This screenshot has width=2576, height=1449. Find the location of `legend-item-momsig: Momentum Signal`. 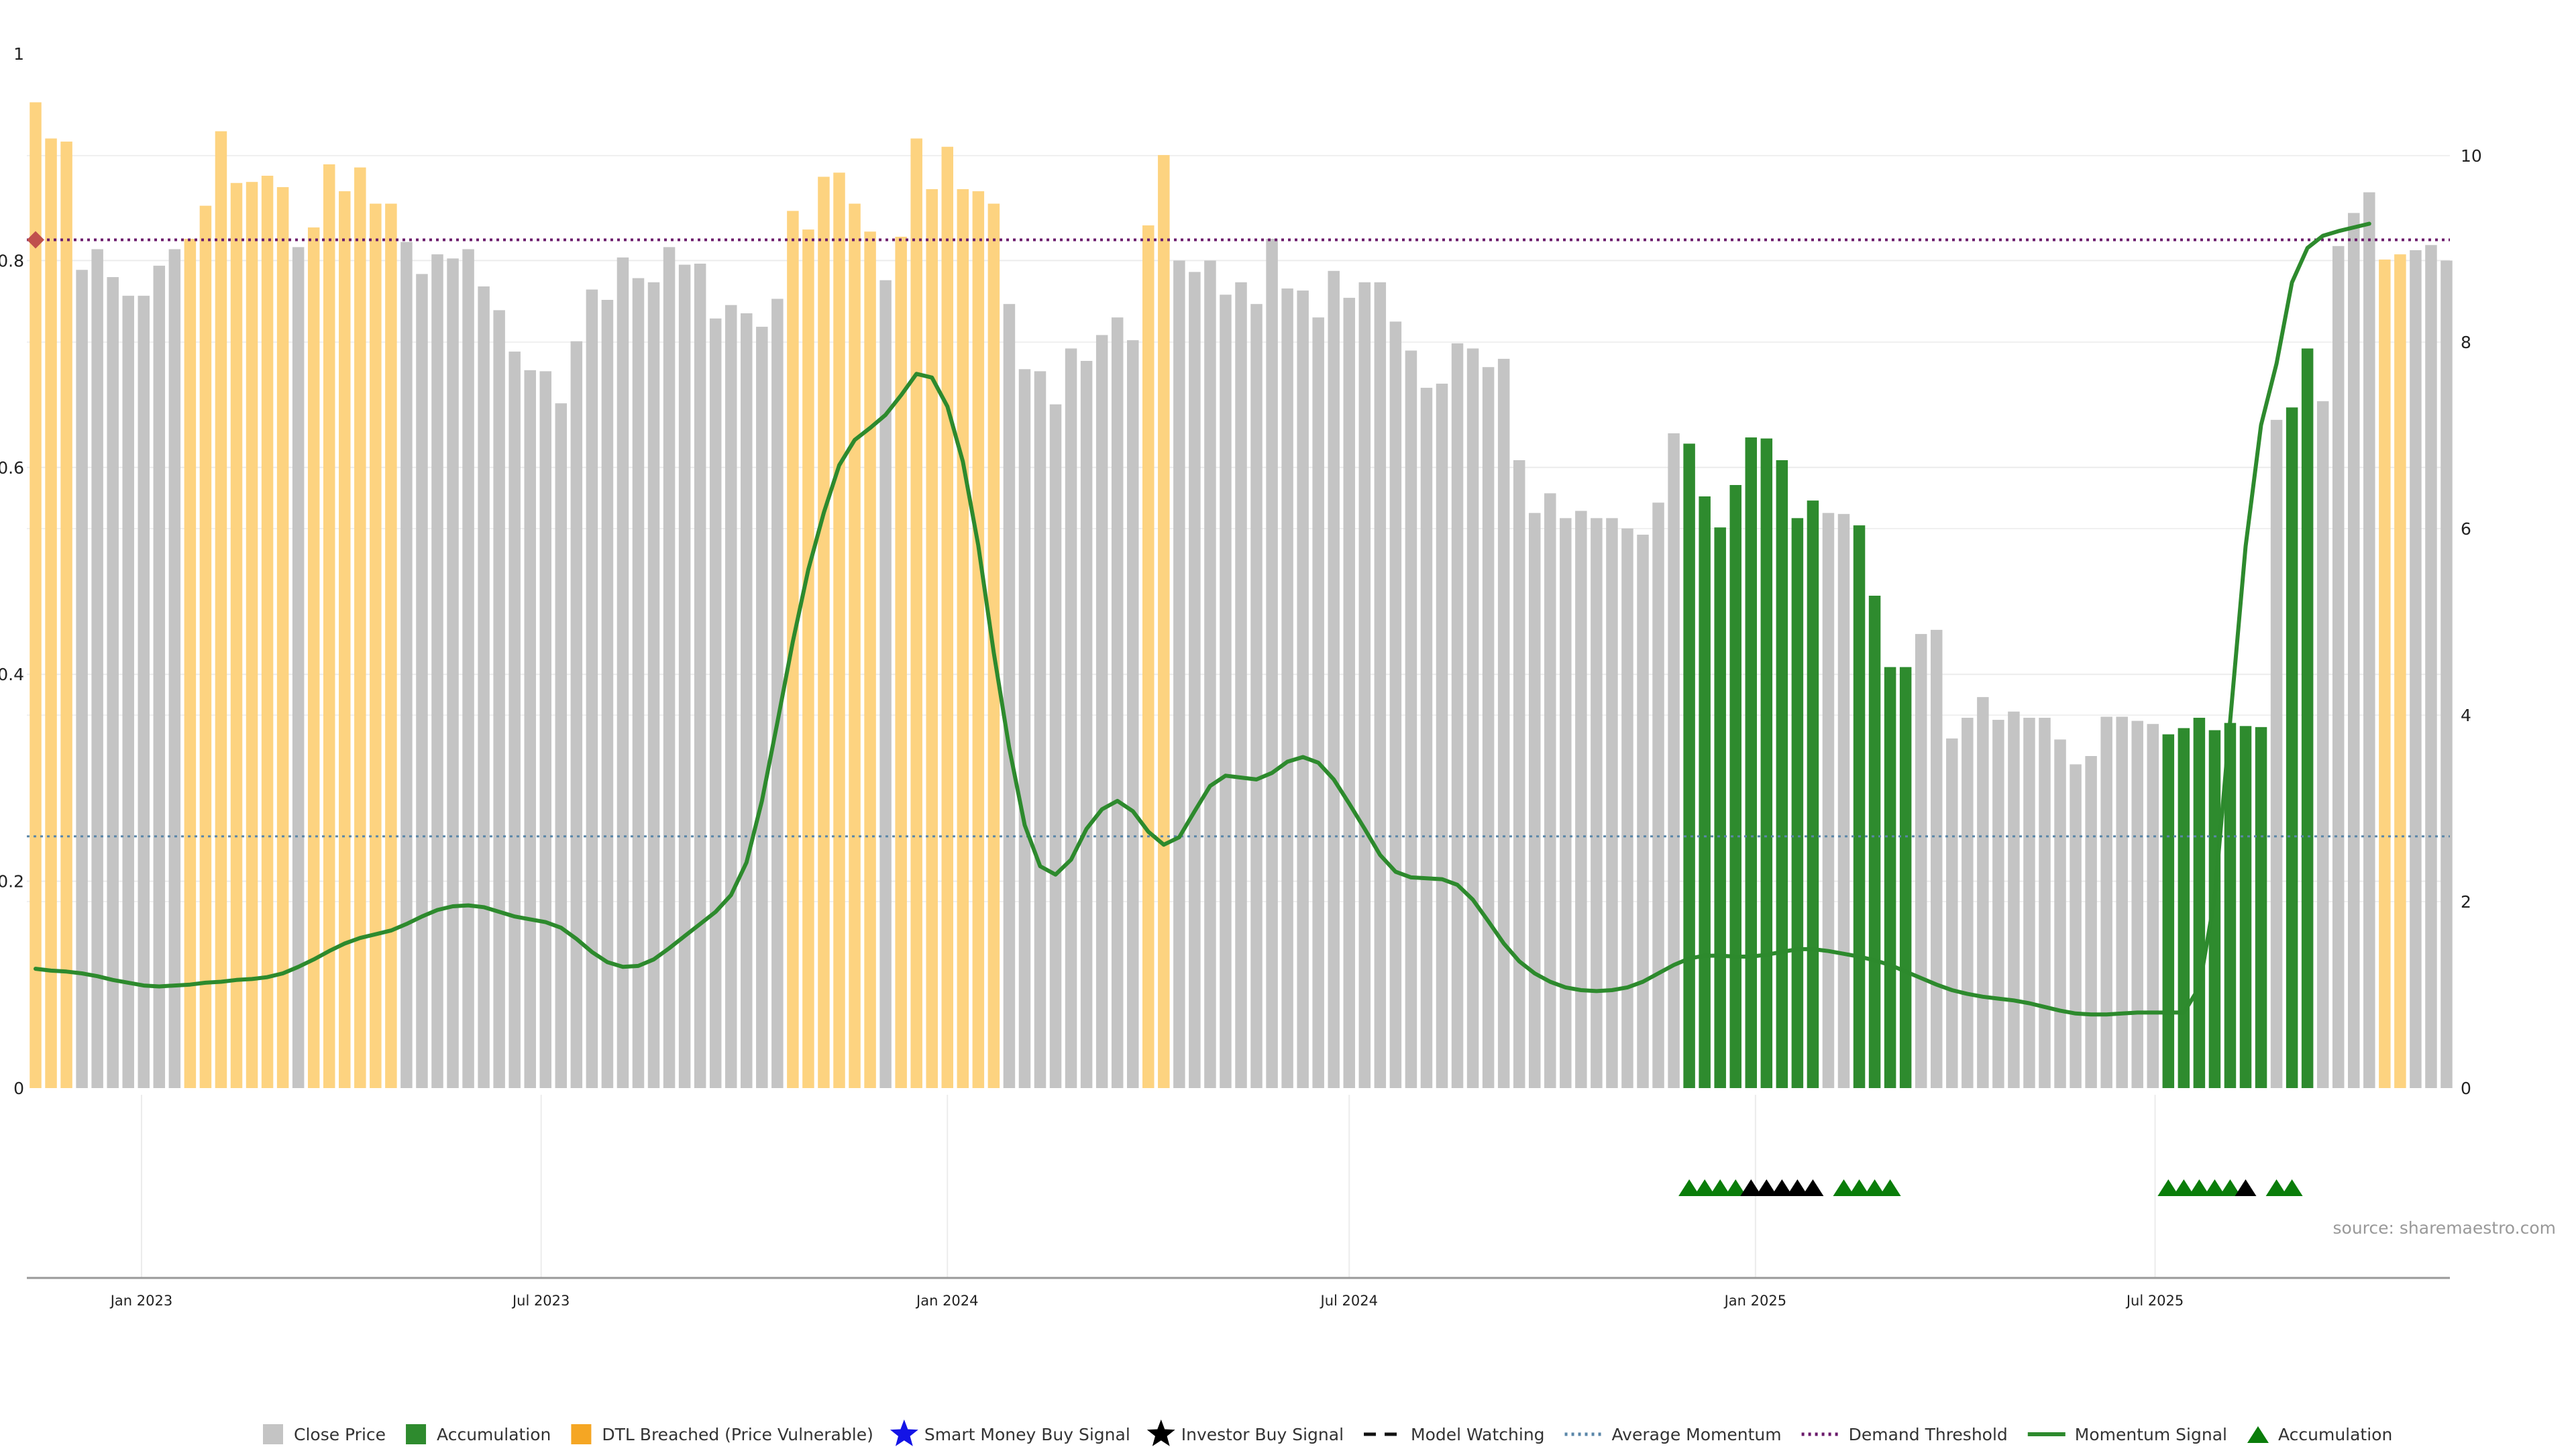

legend-item-momsig: Momentum Signal is located at coordinates (2127, 1434).